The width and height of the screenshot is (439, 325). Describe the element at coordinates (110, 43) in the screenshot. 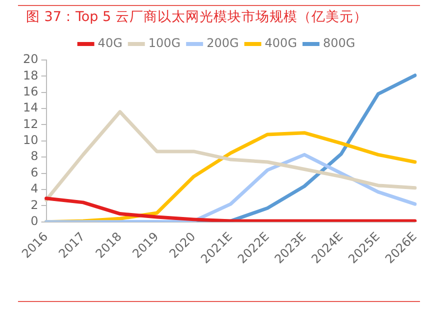

I see `legend-label: 40G` at that location.